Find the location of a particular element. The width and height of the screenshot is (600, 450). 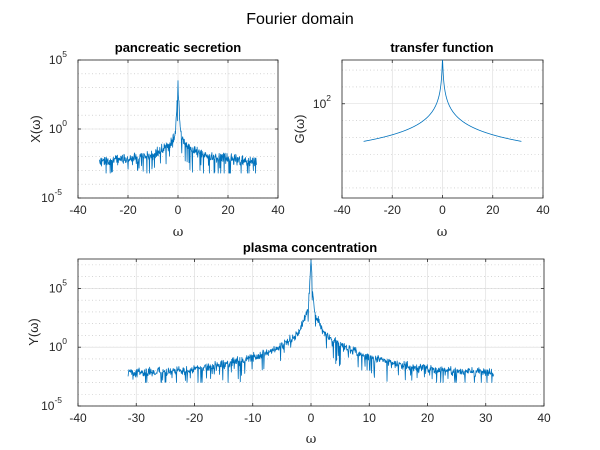

ticks: -40 -20 0 20 40 10² is located at coordinates (431, 138).